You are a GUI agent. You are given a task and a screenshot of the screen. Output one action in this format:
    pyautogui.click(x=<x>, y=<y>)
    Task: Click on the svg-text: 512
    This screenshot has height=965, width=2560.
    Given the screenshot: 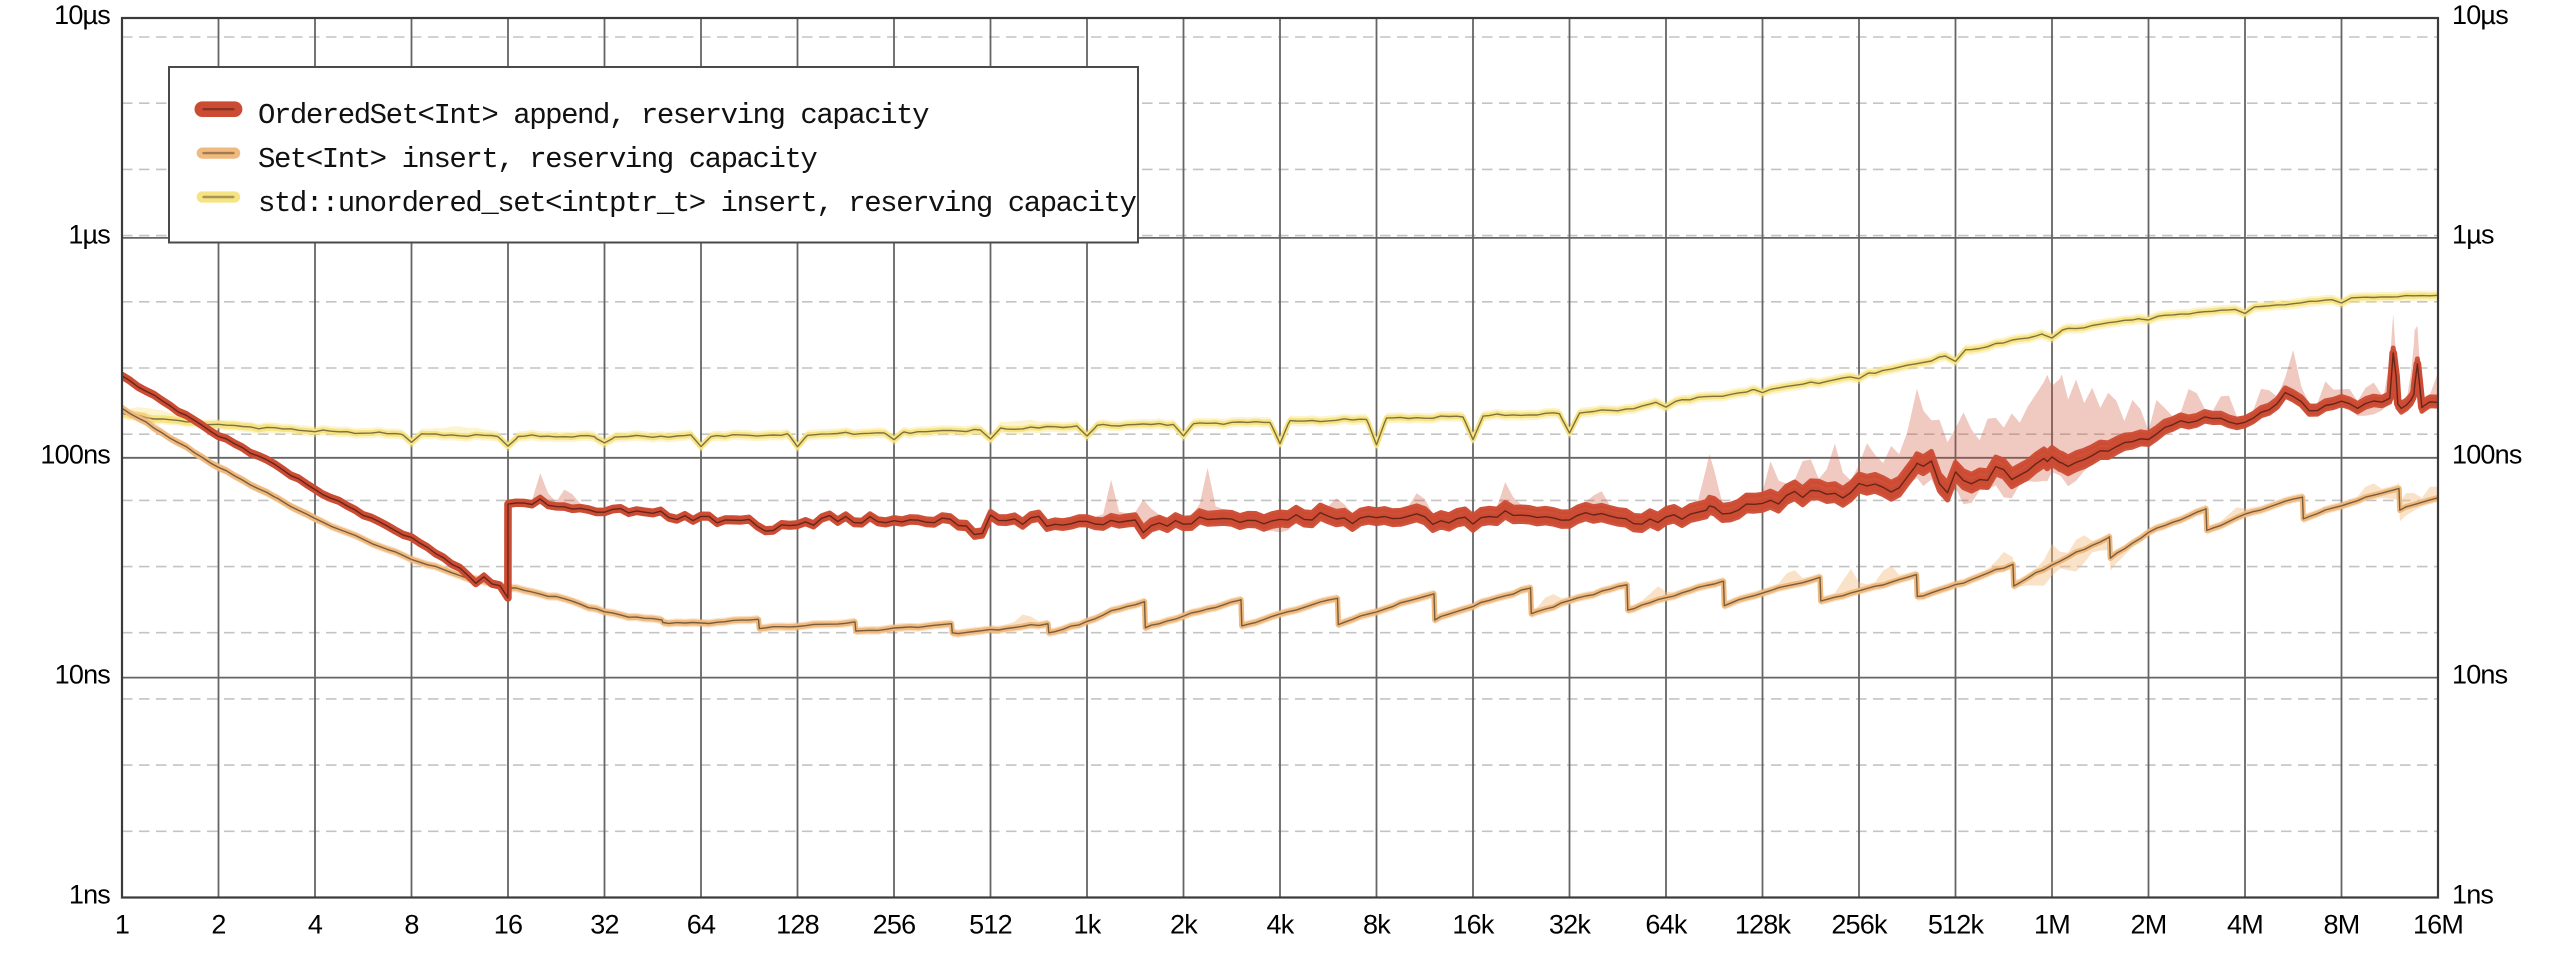 What is the action you would take?
    pyautogui.click(x=990, y=925)
    